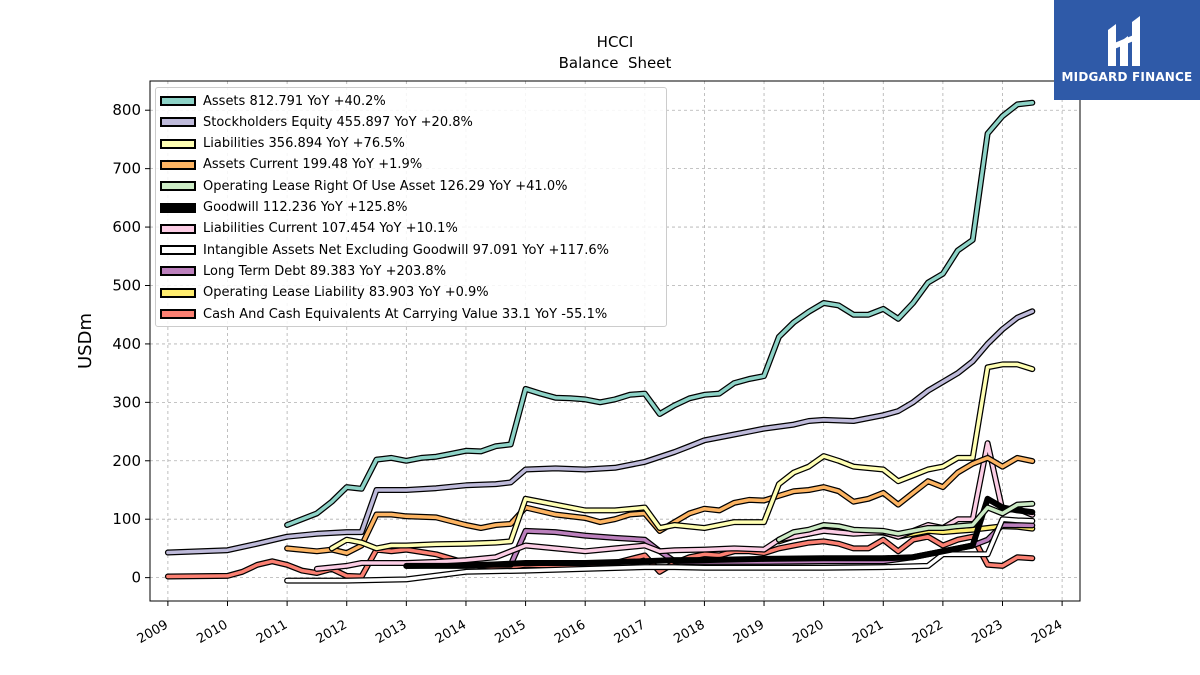 This screenshot has height=675, width=1200. I want to click on legend-item: Liabilities Current 107.454 YoY +10.1%, so click(309, 229).